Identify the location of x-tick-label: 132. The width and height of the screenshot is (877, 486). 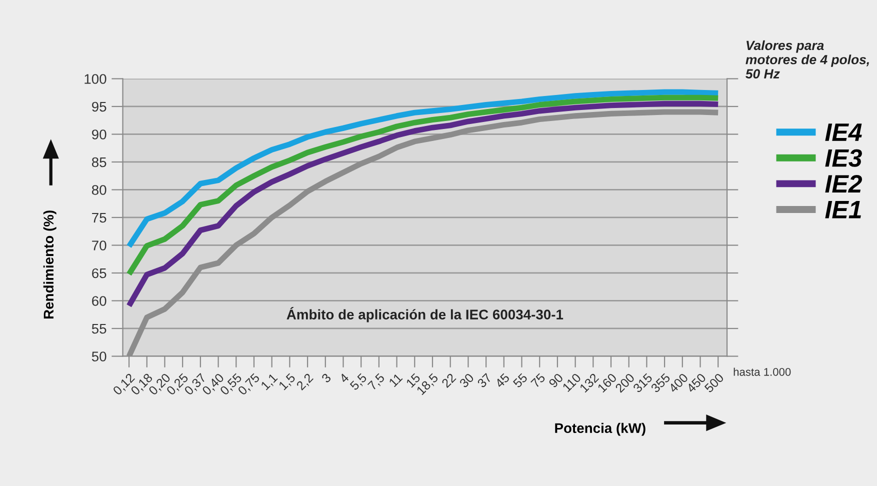
(589, 382).